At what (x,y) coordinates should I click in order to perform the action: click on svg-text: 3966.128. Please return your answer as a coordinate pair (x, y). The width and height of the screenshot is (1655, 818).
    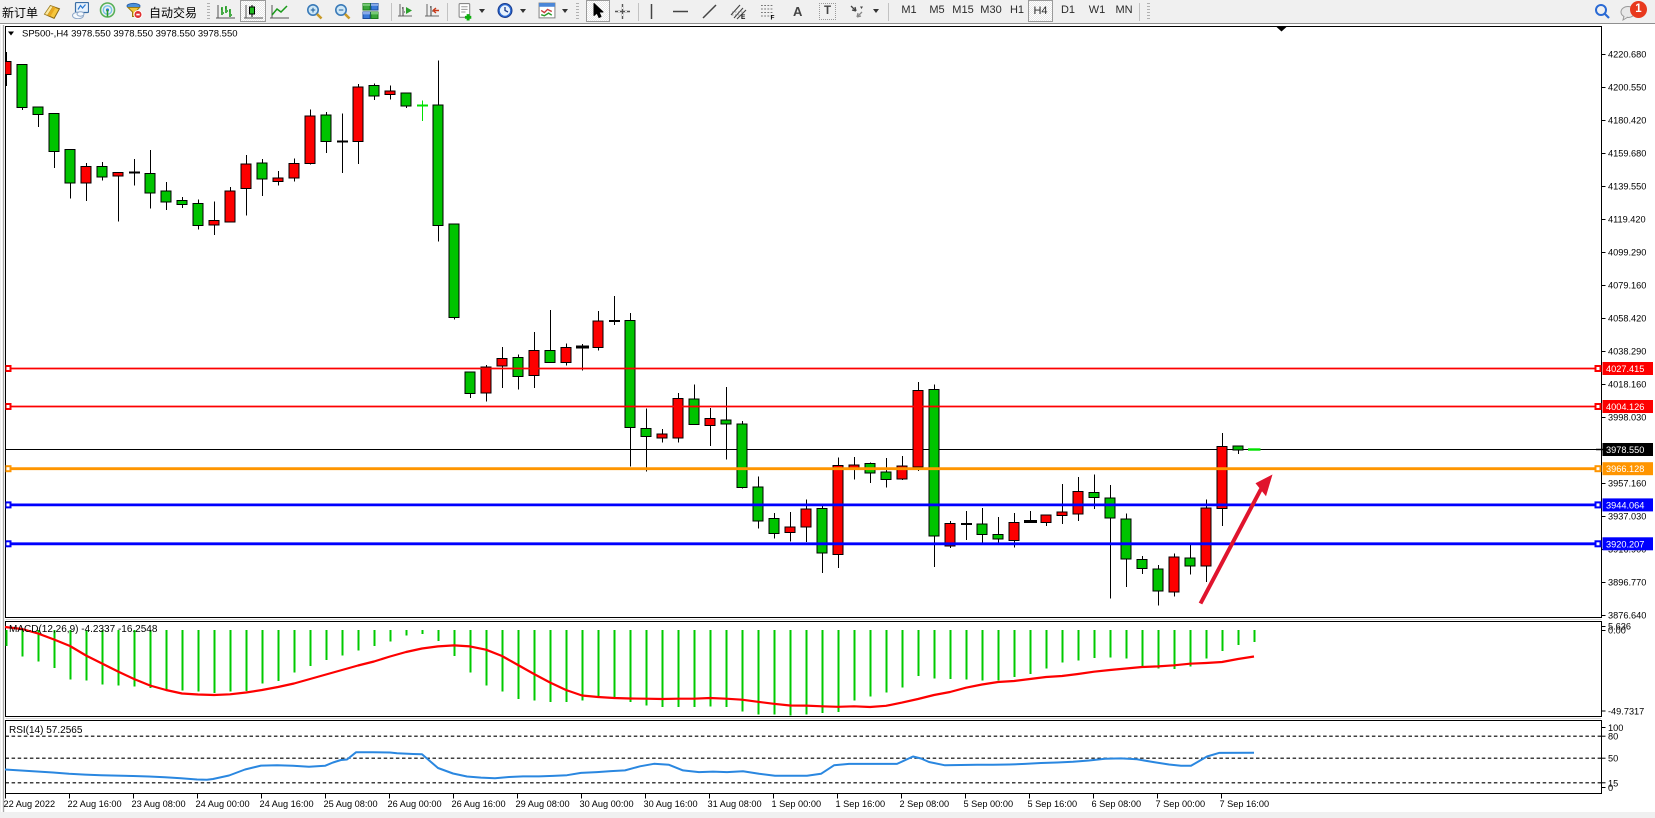
    Looking at the image, I should click on (1625, 469).